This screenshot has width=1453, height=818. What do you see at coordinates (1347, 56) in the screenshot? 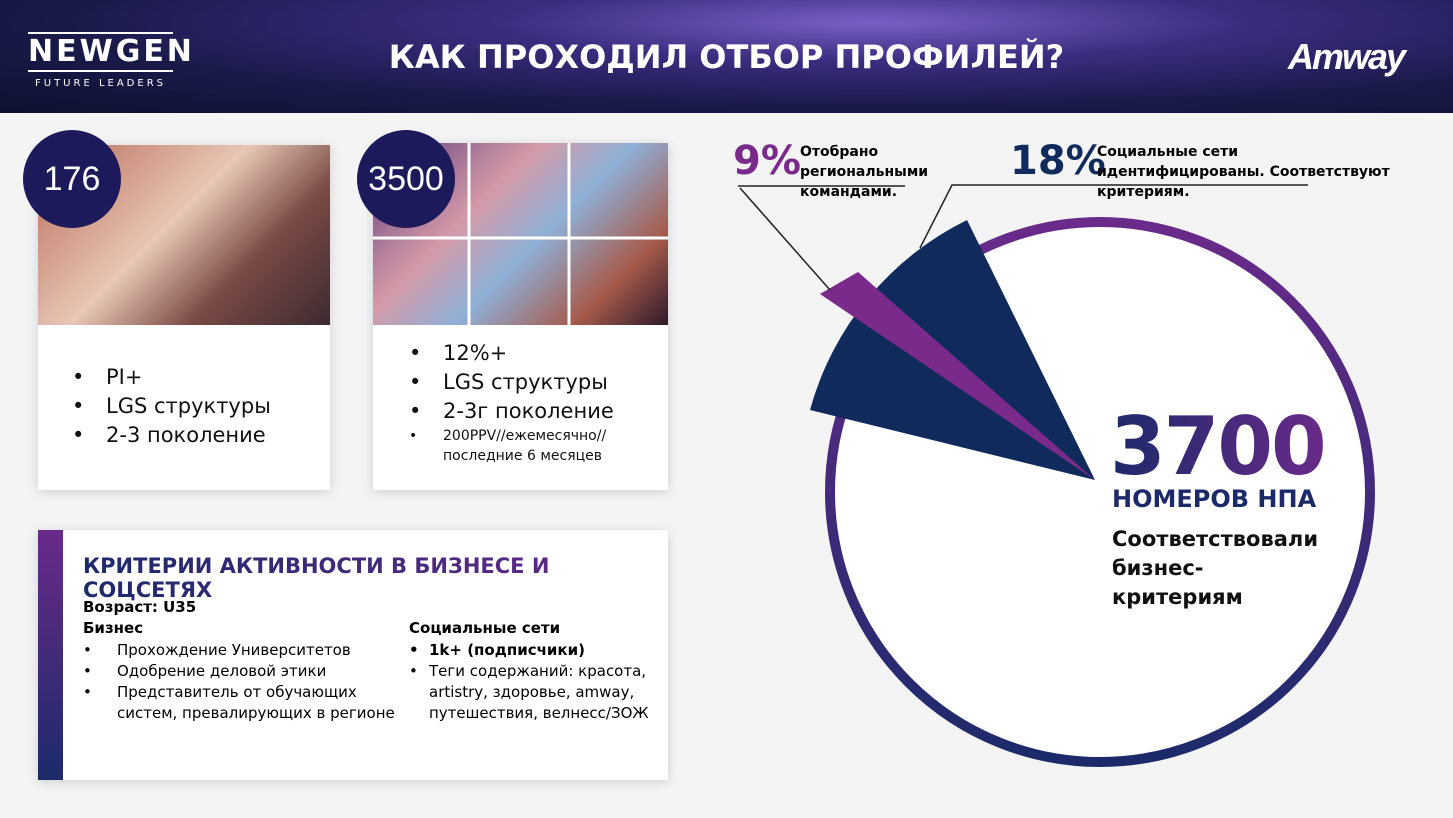
I see `brand-logo: Amway` at bounding box center [1347, 56].